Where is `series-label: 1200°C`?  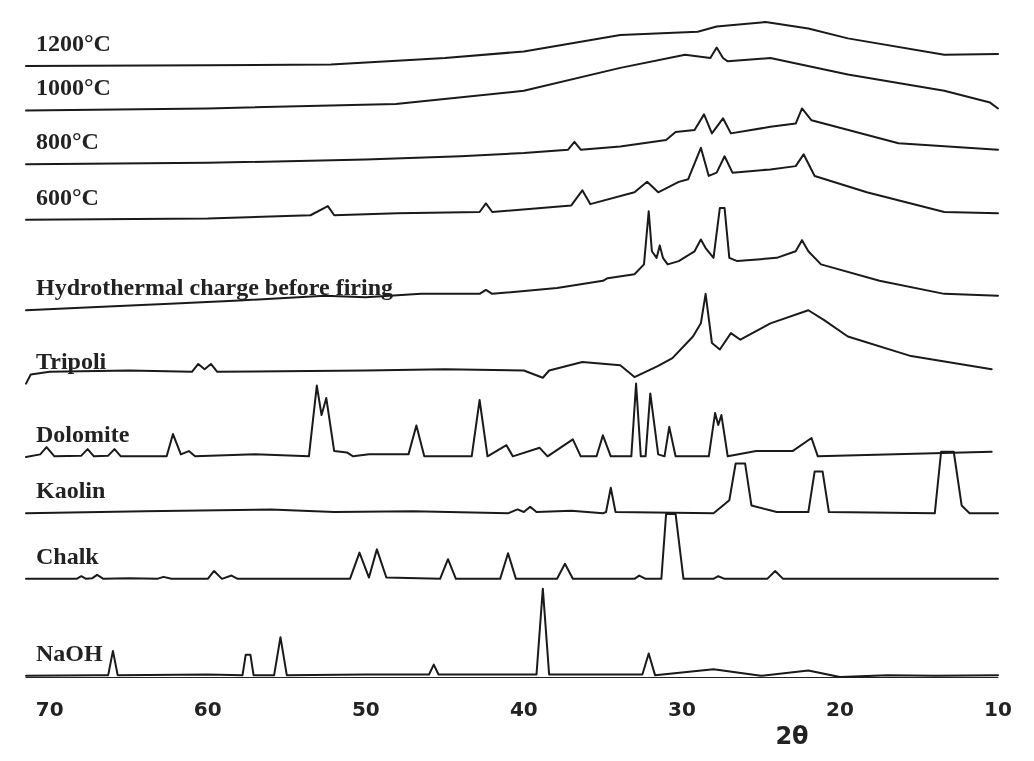
series-label: 1200°C is located at coordinates (73, 42).